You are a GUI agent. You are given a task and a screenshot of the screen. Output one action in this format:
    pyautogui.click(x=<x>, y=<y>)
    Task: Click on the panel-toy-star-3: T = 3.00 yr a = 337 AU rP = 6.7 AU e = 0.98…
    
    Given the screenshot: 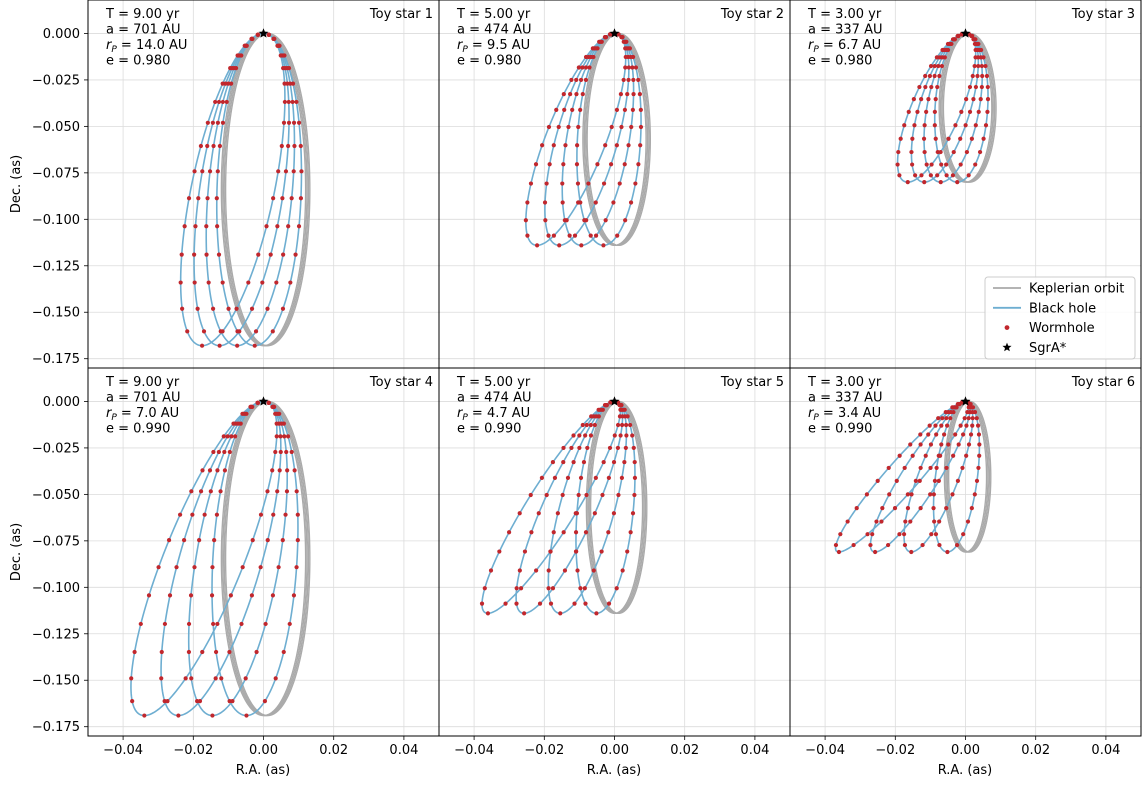 What is the action you would take?
    pyautogui.click(x=965, y=184)
    